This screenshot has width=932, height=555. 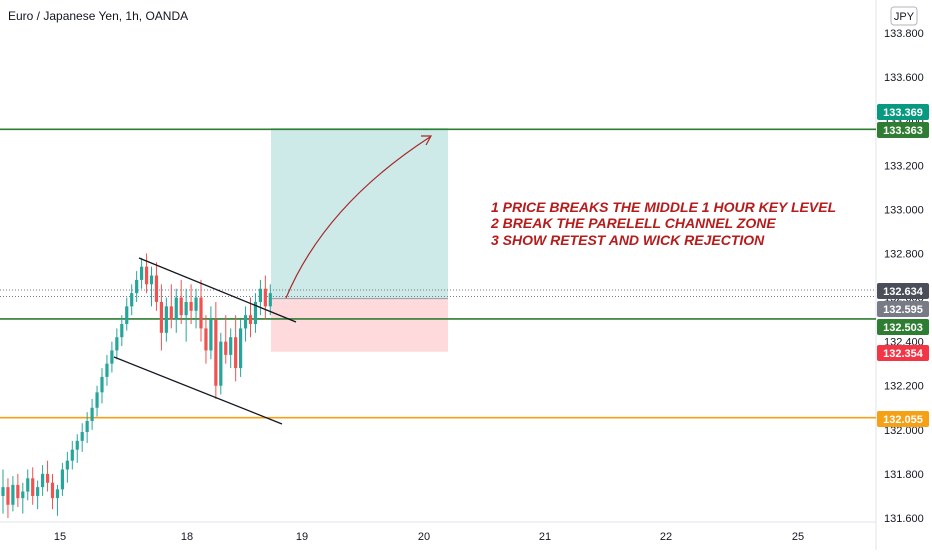 What do you see at coordinates (903, 310) in the screenshot?
I see `price-badge-label: 132.595` at bounding box center [903, 310].